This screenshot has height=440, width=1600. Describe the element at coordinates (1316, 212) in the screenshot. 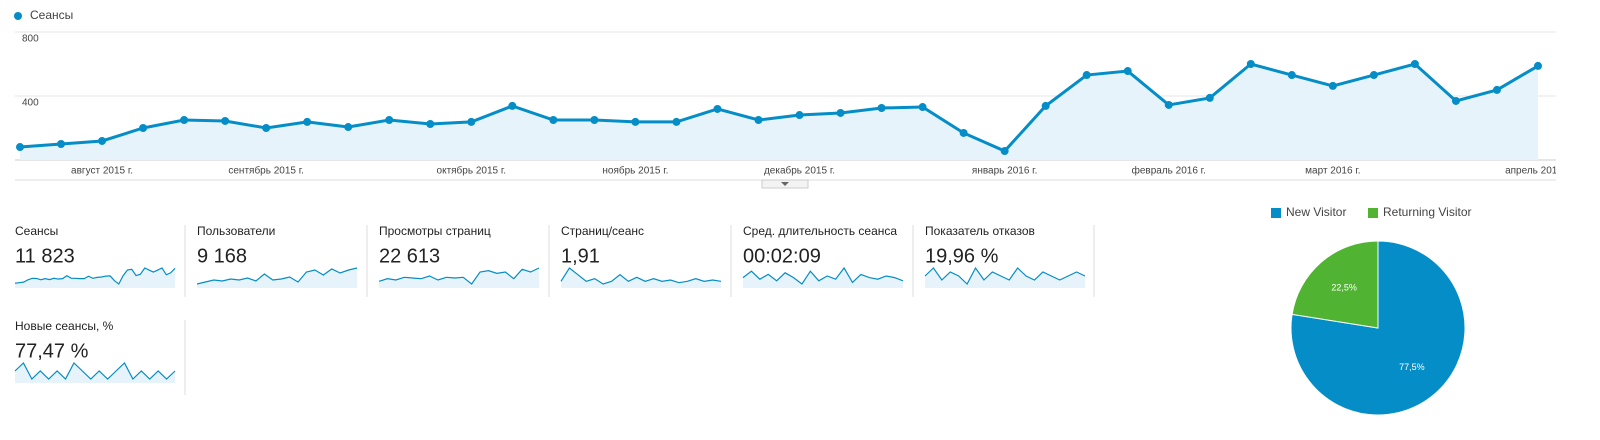

I see `legend-label: New Visitor` at that location.